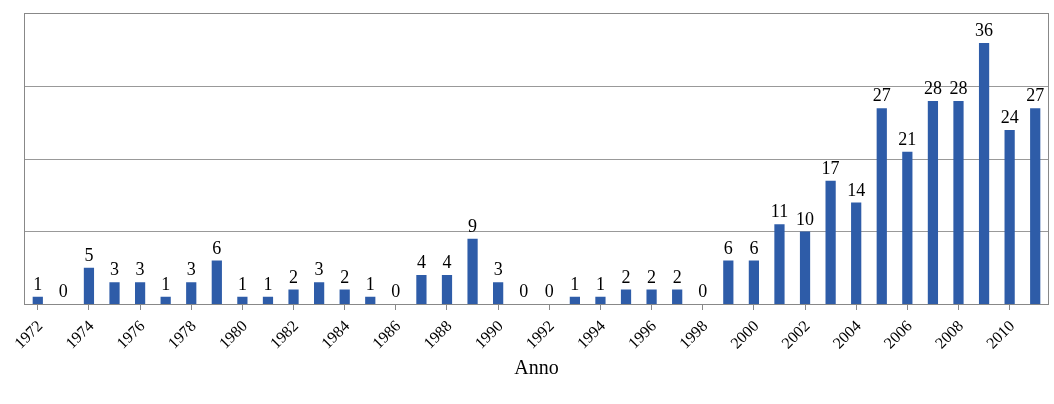 The height and width of the screenshot is (404, 1054). Describe the element at coordinates (907, 138) in the screenshot. I see `data-label: 21` at that location.